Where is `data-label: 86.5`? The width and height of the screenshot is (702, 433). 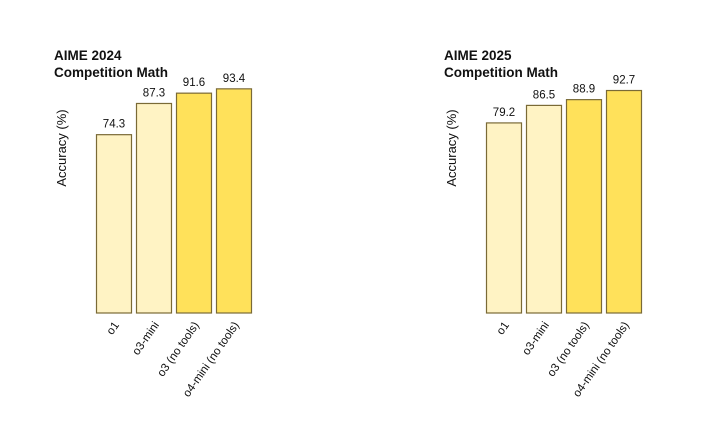 data-label: 86.5 is located at coordinates (544, 95).